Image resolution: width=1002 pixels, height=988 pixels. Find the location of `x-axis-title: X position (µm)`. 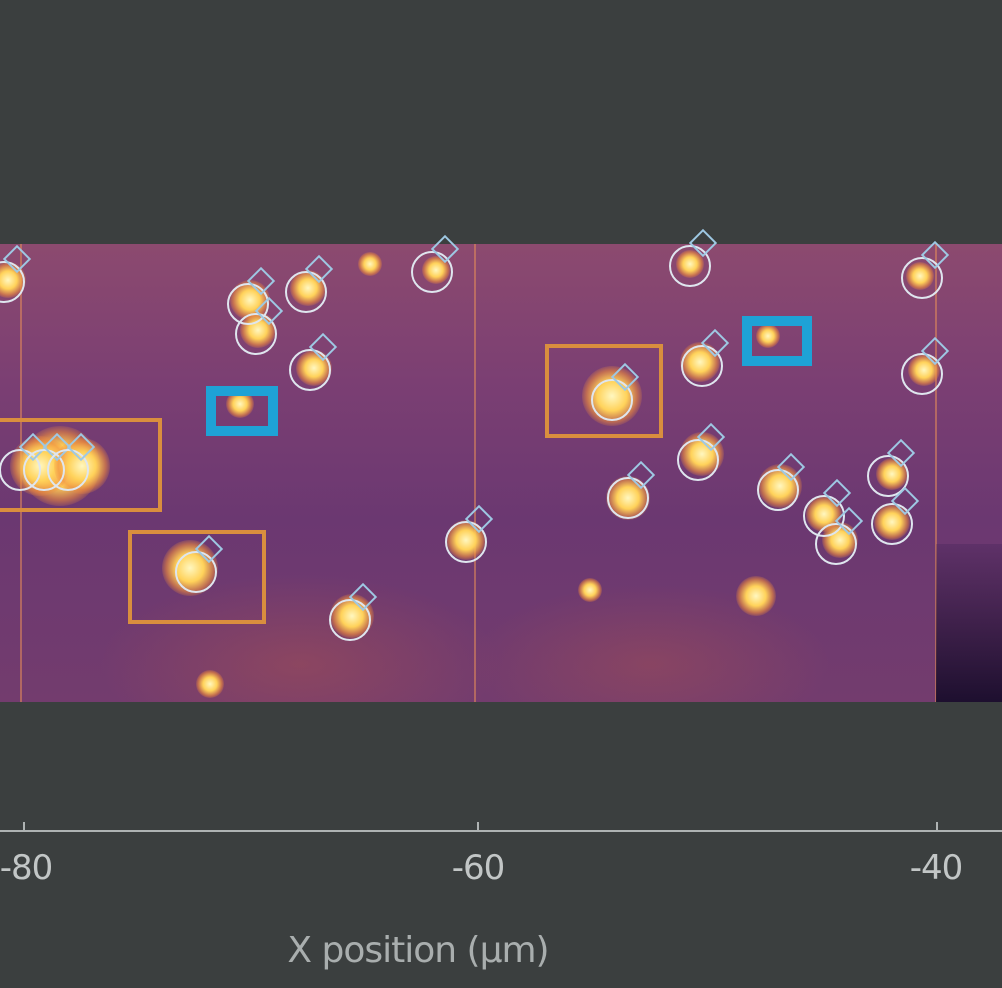

x-axis-title: X position (µm) is located at coordinates (418, 950).